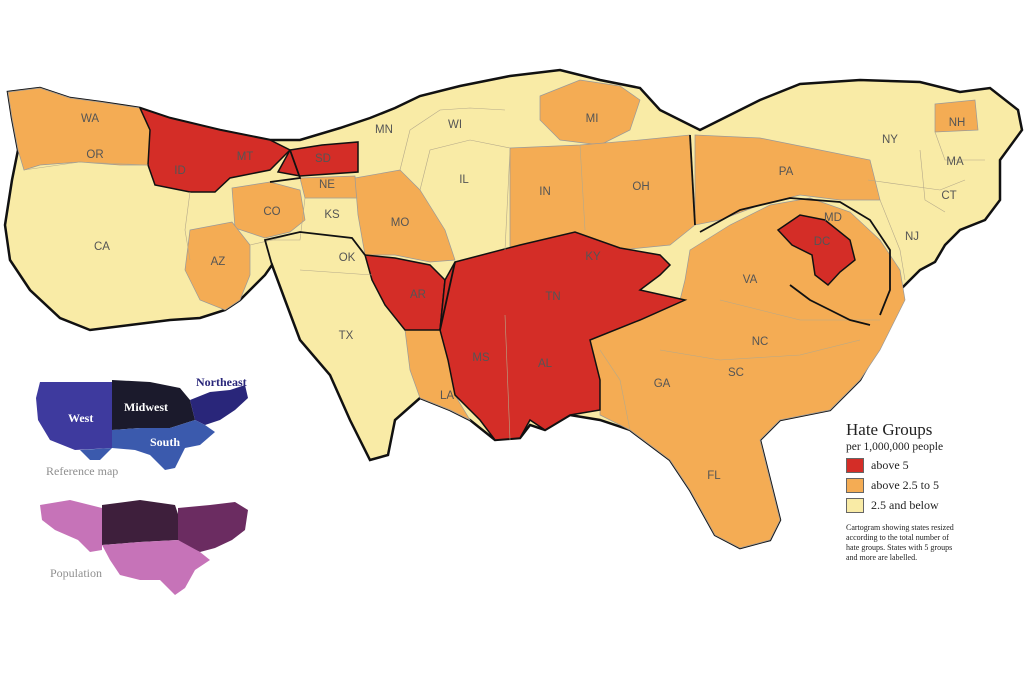 The height and width of the screenshot is (683, 1024). What do you see at coordinates (221, 382) in the screenshot?
I see `inset-label-northeast: Northeast` at bounding box center [221, 382].